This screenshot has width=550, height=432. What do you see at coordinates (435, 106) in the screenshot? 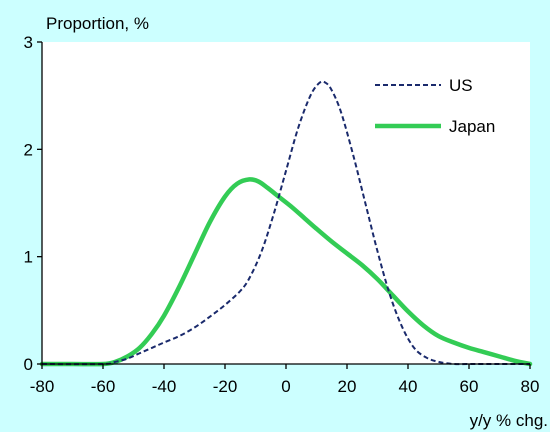
I see `legend: US Japan` at bounding box center [435, 106].